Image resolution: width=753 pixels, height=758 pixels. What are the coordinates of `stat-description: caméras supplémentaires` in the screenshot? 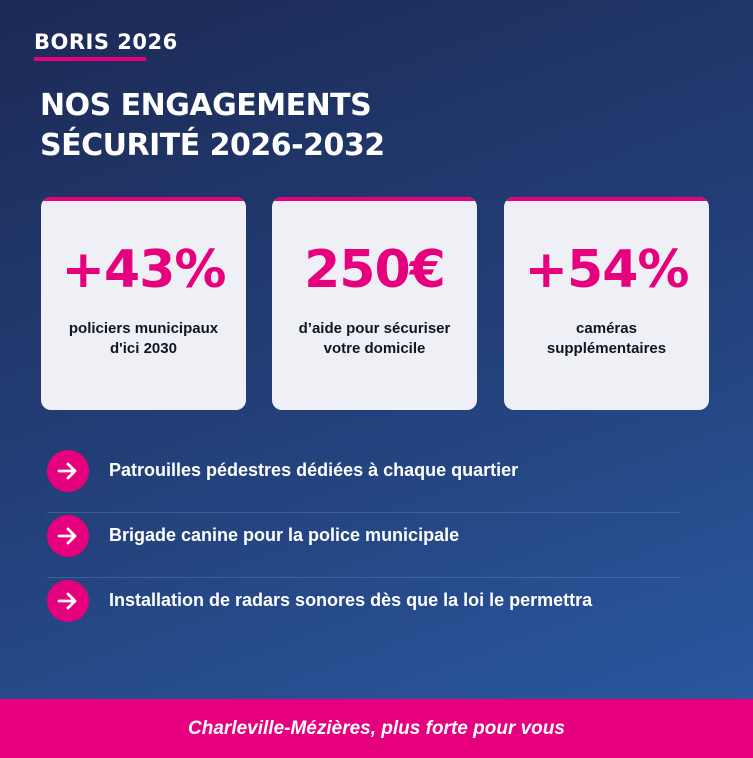 It's located at (606, 339).